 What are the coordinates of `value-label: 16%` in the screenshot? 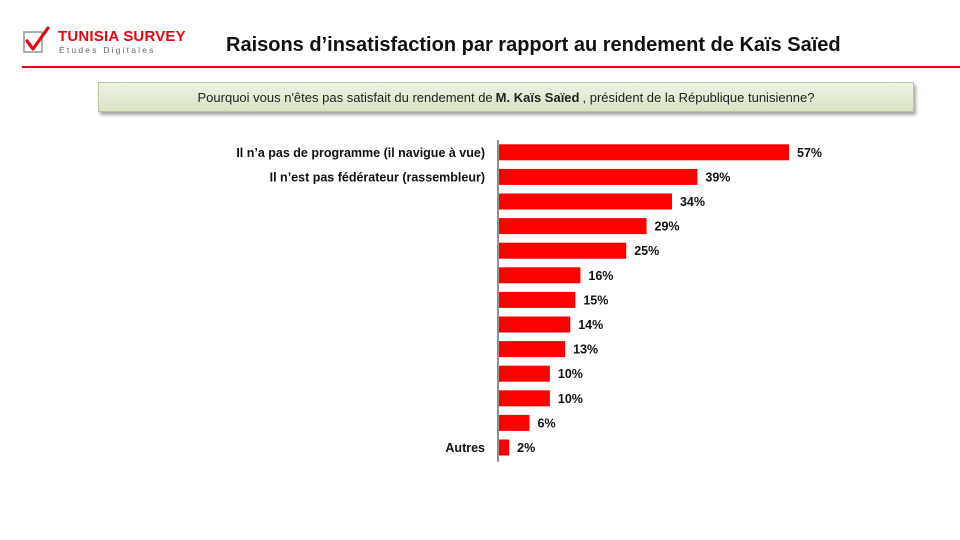 It's located at (600, 276).